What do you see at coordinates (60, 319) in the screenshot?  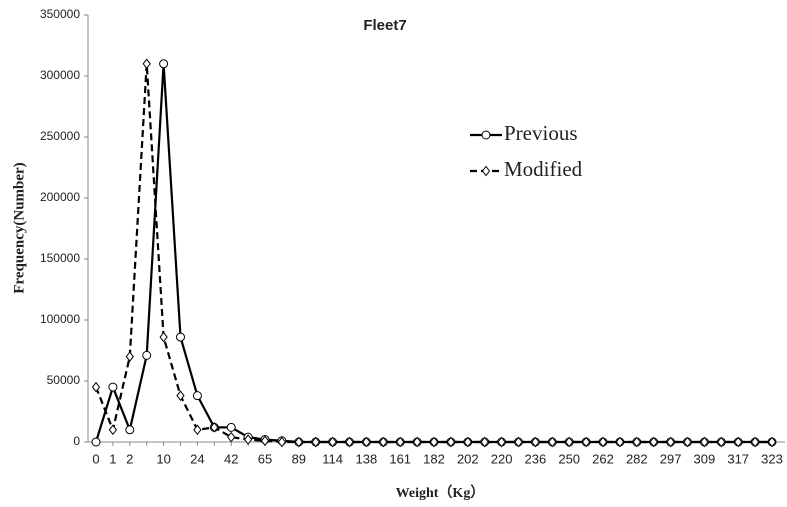 I see `y-tick-label: 100000` at bounding box center [60, 319].